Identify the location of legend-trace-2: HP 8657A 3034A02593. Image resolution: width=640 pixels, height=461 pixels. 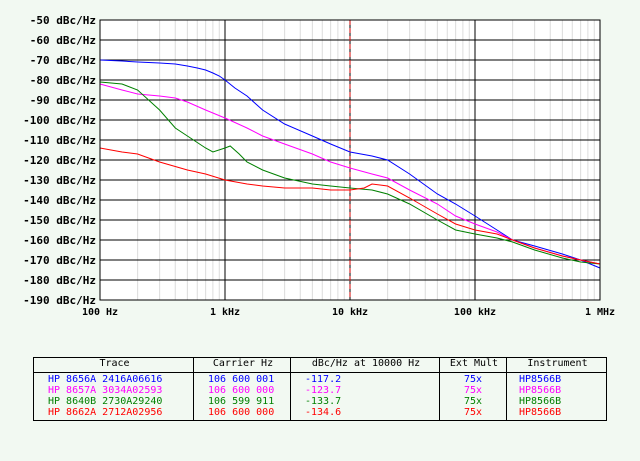
(105, 390).